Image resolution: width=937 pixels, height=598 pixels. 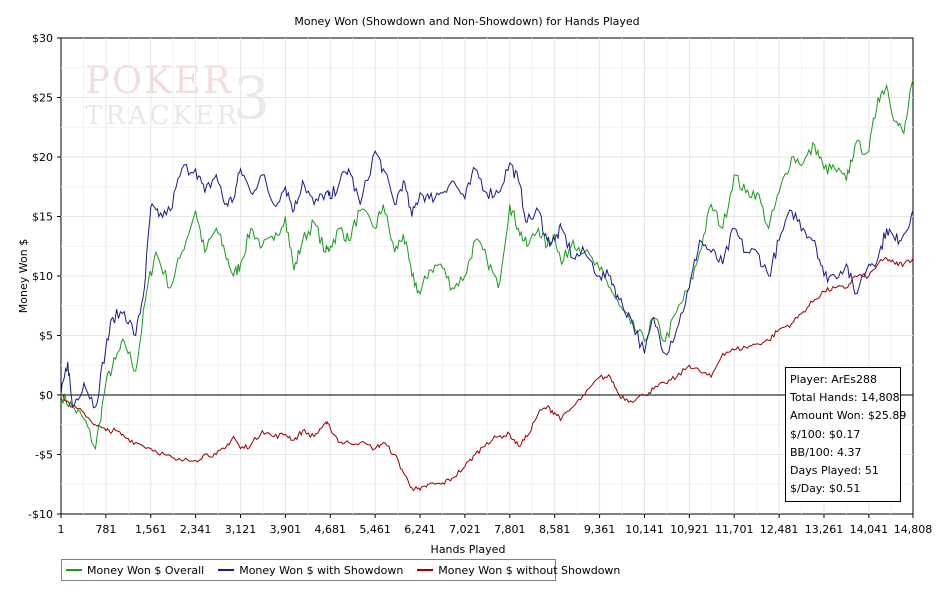 What do you see at coordinates (468, 549) in the screenshot?
I see `x-axis-label: Hands Played` at bounding box center [468, 549].